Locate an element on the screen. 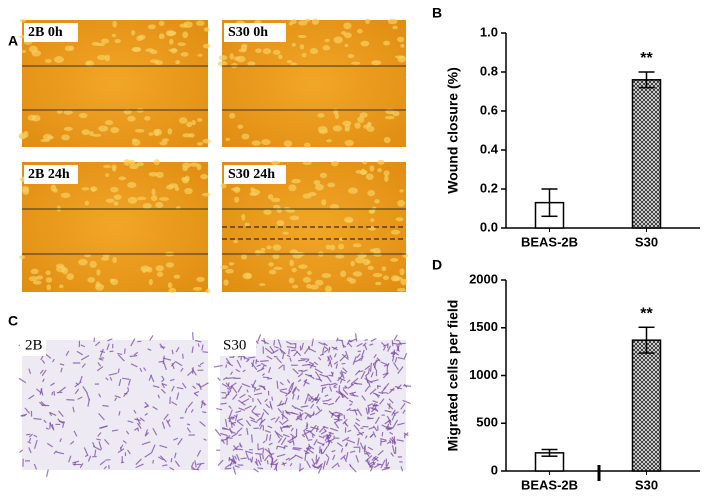  significance: ** is located at coordinates (646, 58).